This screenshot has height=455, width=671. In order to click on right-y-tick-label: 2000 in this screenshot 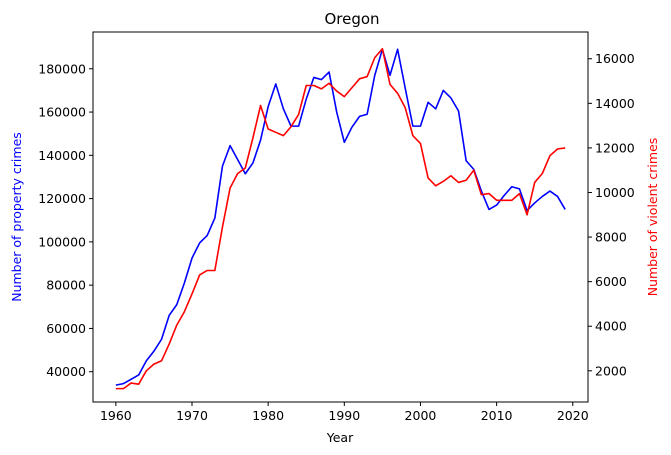, I will do `click(611, 370)`.